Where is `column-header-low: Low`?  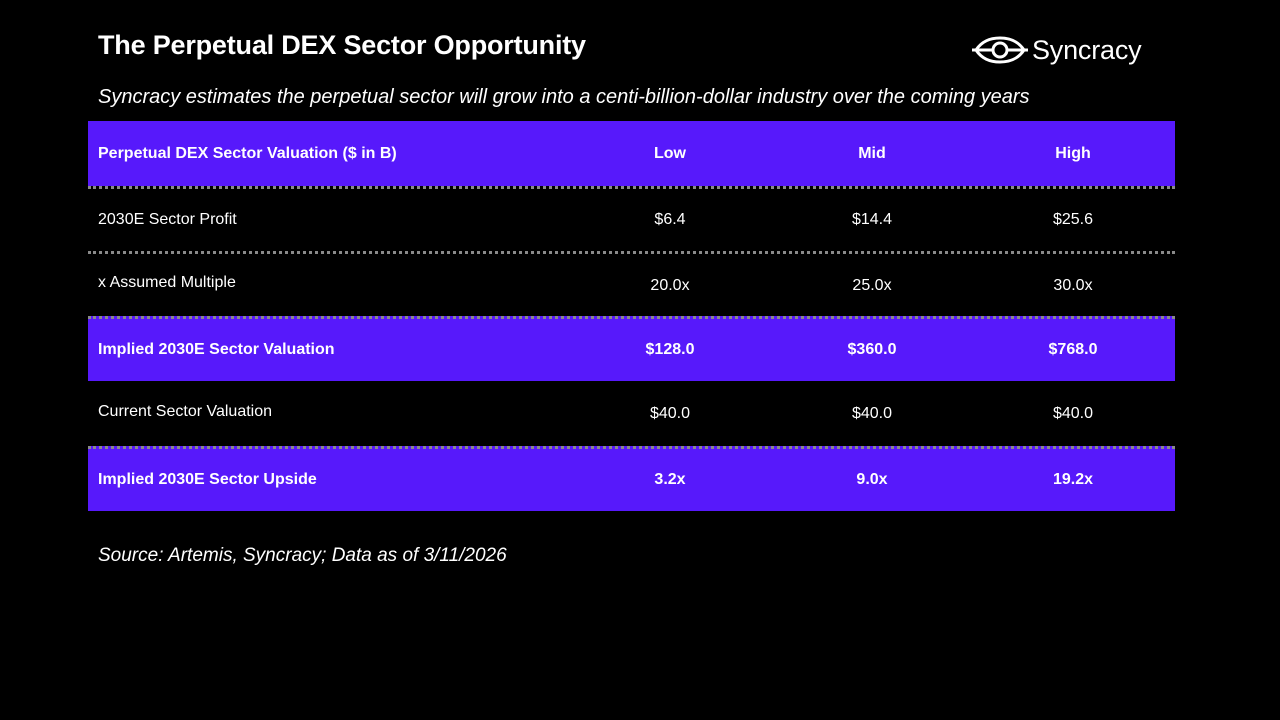
column-header-low: Low is located at coordinates (670, 153).